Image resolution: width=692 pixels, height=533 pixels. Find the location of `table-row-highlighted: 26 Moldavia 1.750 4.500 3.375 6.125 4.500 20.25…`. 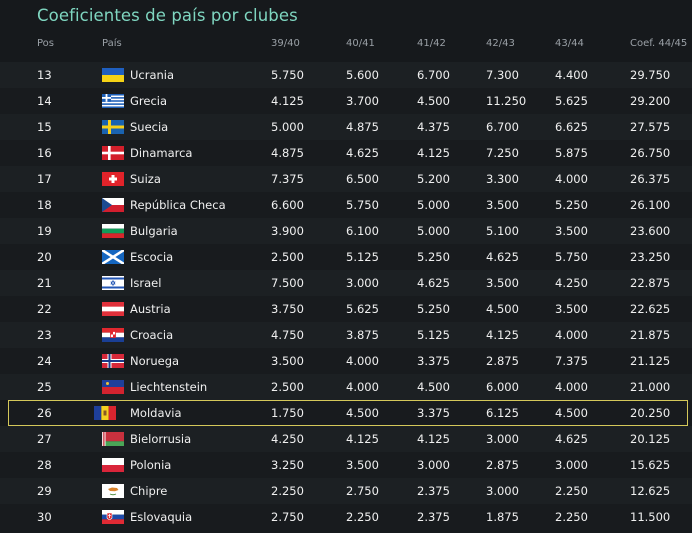

table-row-highlighted: 26 Moldavia 1.750 4.500 3.375 6.125 4.500 20.25… is located at coordinates (348, 413).